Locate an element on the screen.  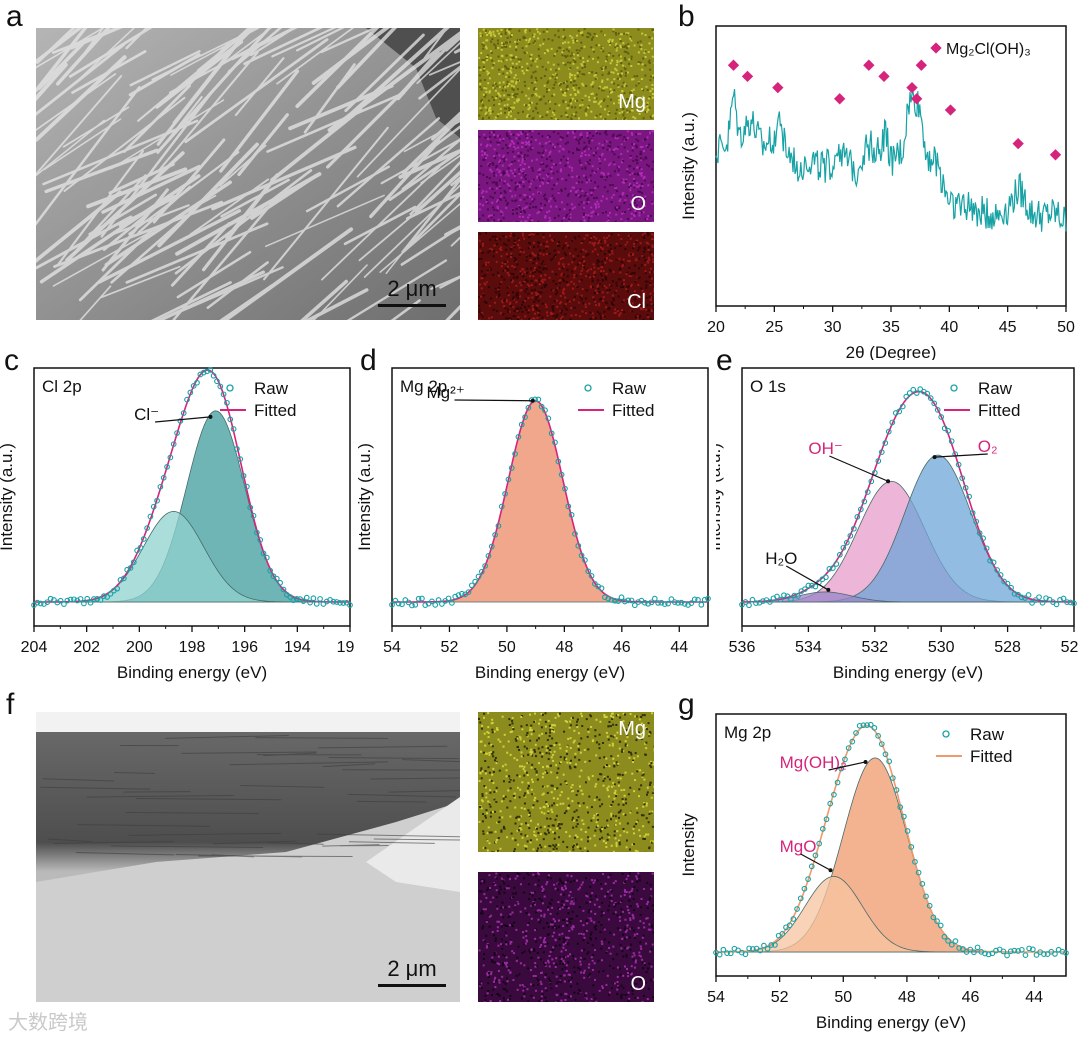
sem-image-a: 2 μm is located at coordinates (248, 174).